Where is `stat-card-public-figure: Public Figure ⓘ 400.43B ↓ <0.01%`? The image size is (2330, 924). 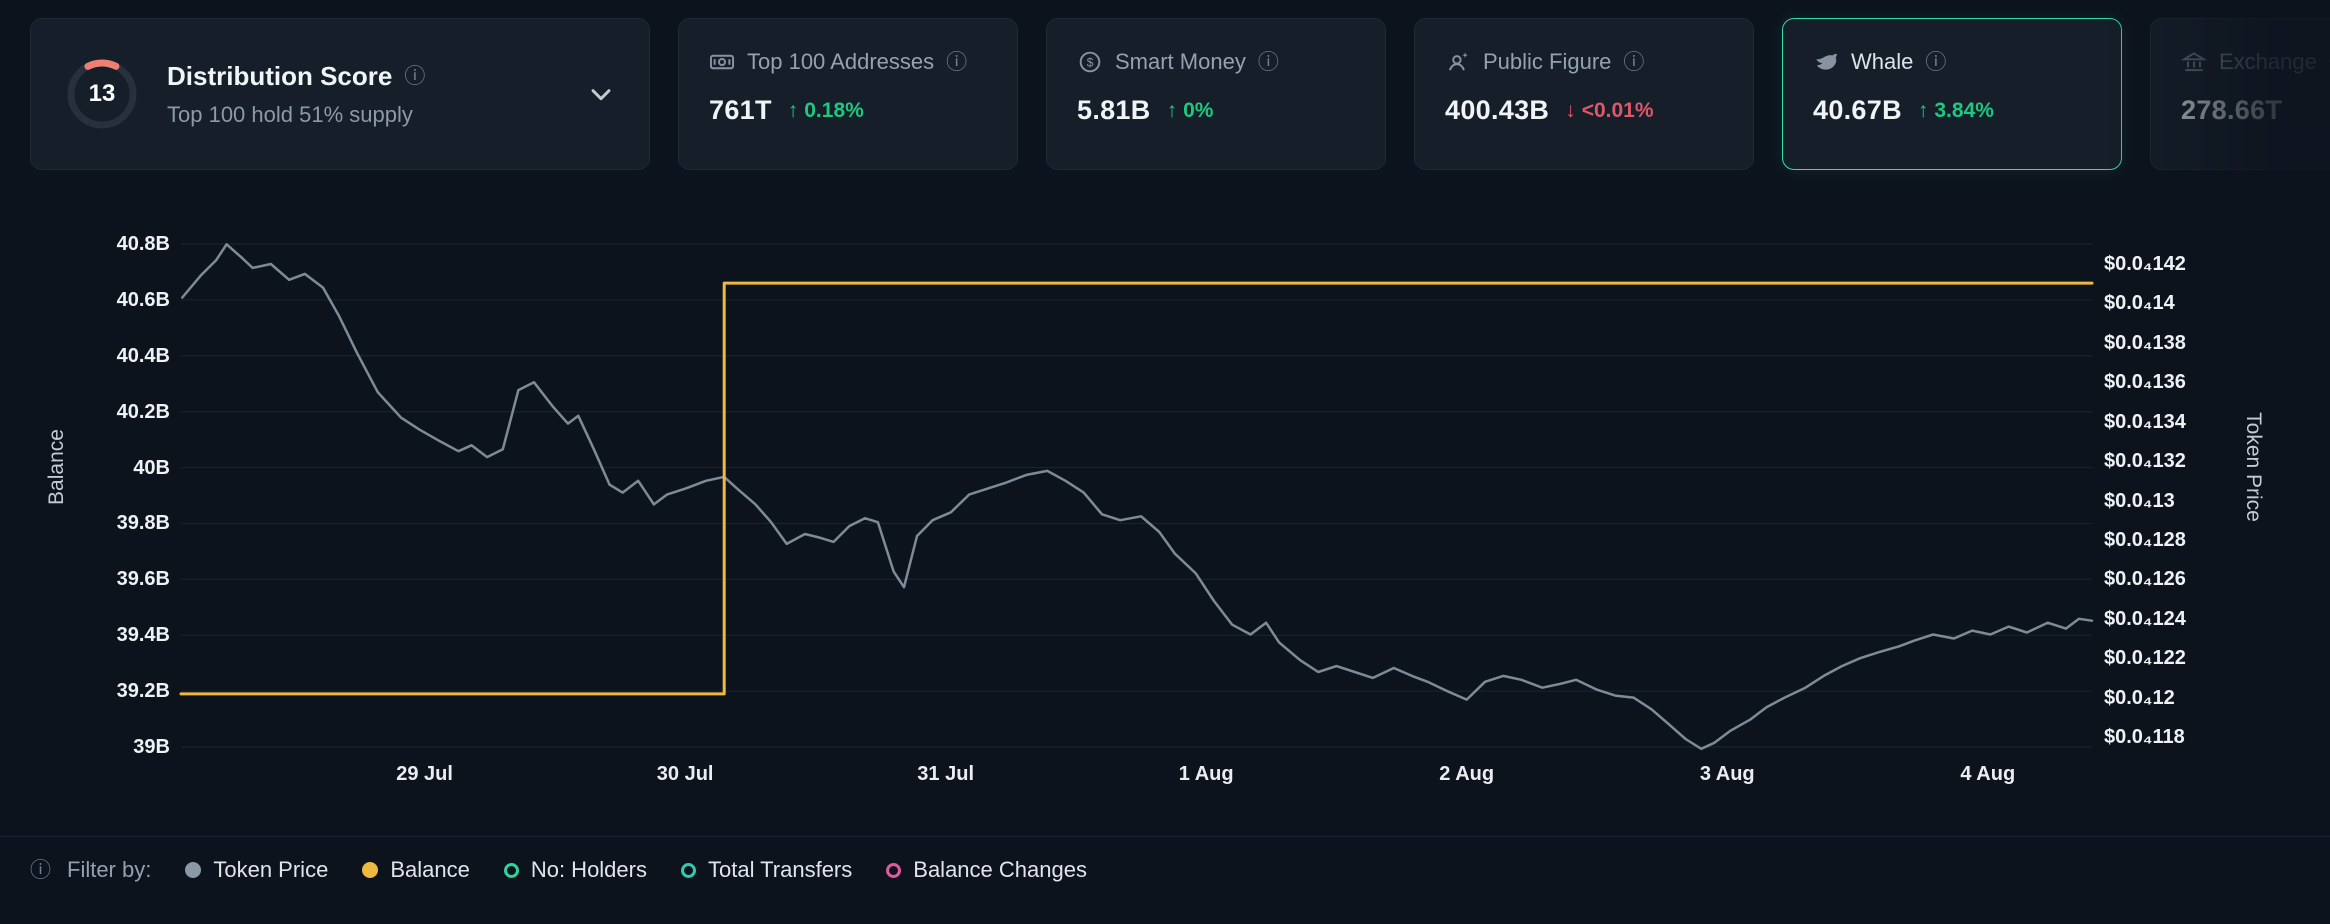
stat-card-public-figure: Public Figure ⓘ 400.43B ↓ <0.01% is located at coordinates (1584, 94).